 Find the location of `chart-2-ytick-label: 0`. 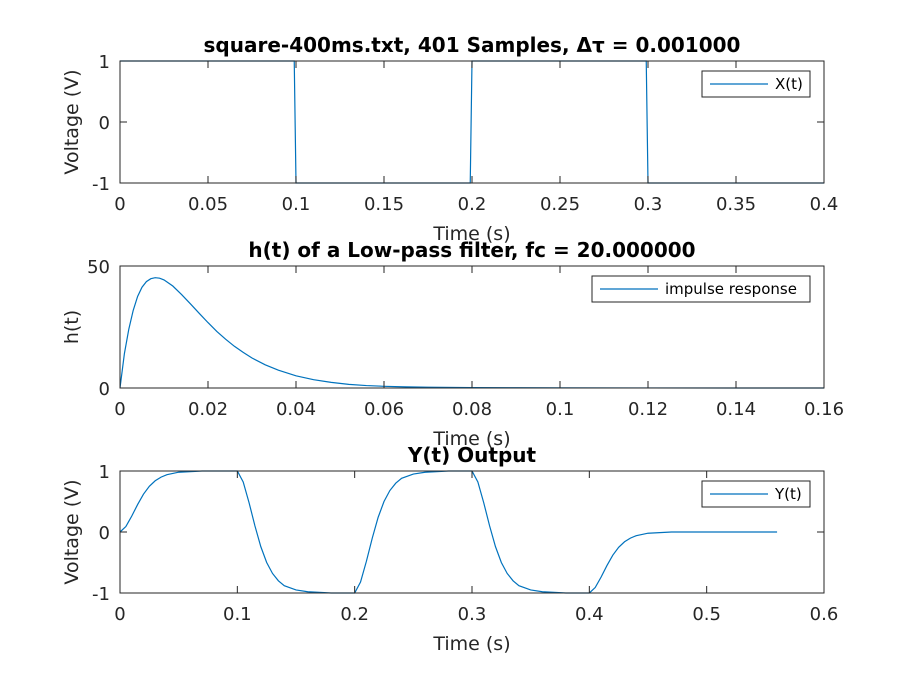

chart-2-ytick-label: 0 is located at coordinates (104, 389).